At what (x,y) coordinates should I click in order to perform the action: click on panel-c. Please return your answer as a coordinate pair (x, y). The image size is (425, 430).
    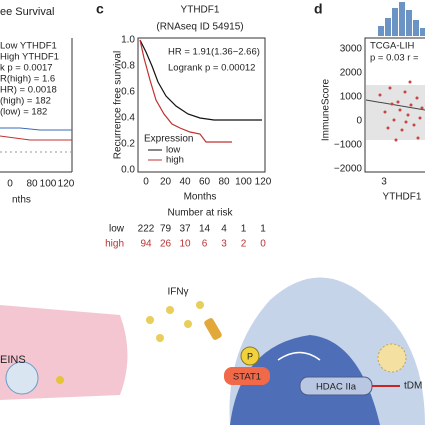
    Looking at the image, I should click on (201, 105).